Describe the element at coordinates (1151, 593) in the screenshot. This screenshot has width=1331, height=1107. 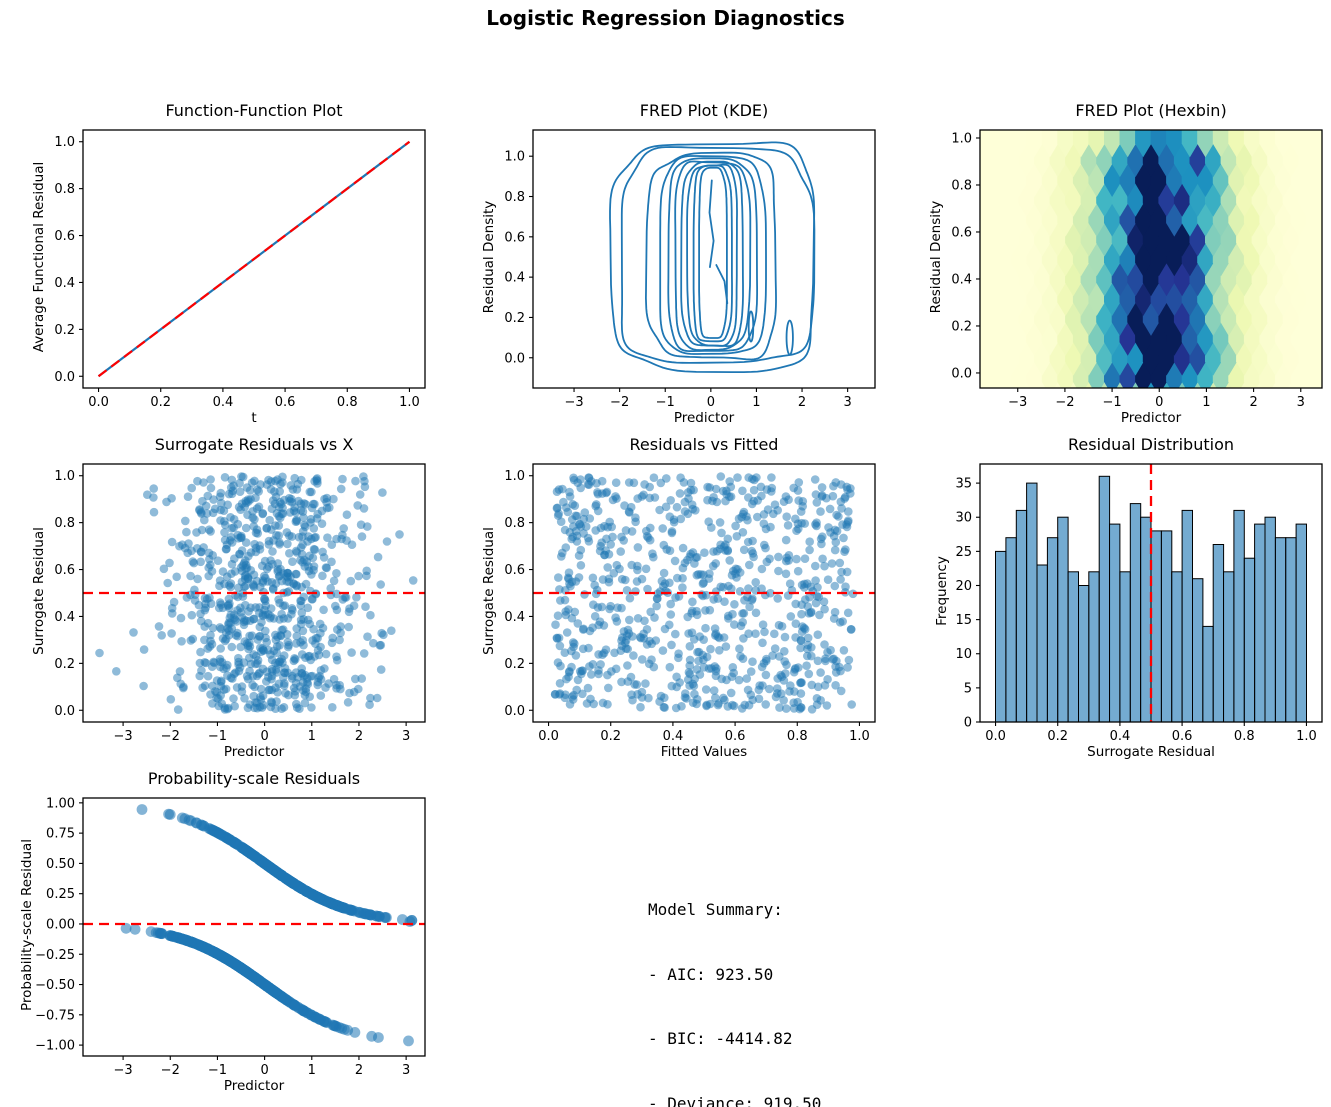
I see `residual-distribution-spines` at that location.